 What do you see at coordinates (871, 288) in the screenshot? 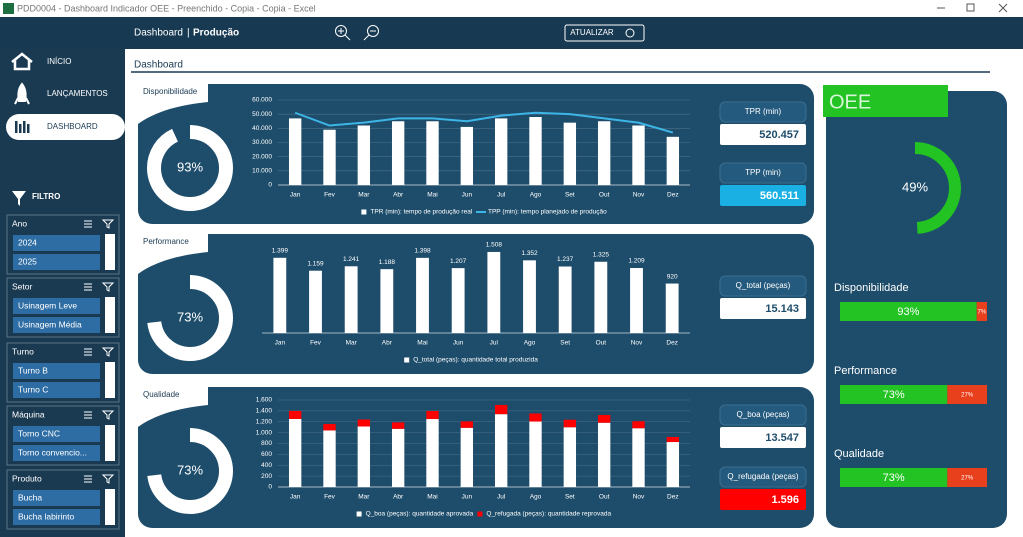
I see `oee-bar-title: Disponibilidade` at bounding box center [871, 288].